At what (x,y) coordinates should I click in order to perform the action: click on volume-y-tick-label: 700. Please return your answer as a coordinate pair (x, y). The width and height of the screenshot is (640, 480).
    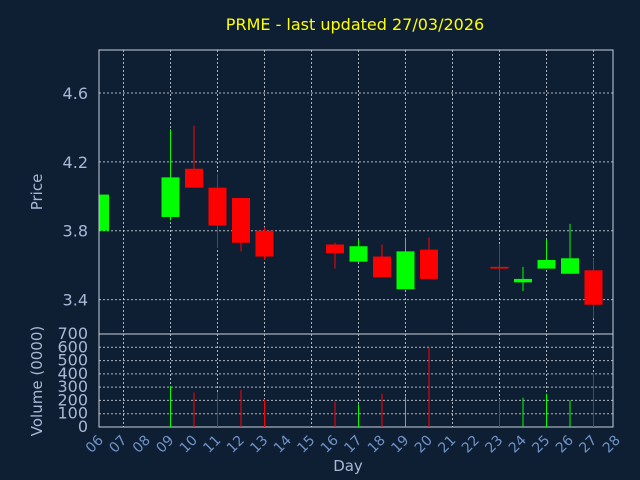
    Looking at the image, I should click on (72, 333).